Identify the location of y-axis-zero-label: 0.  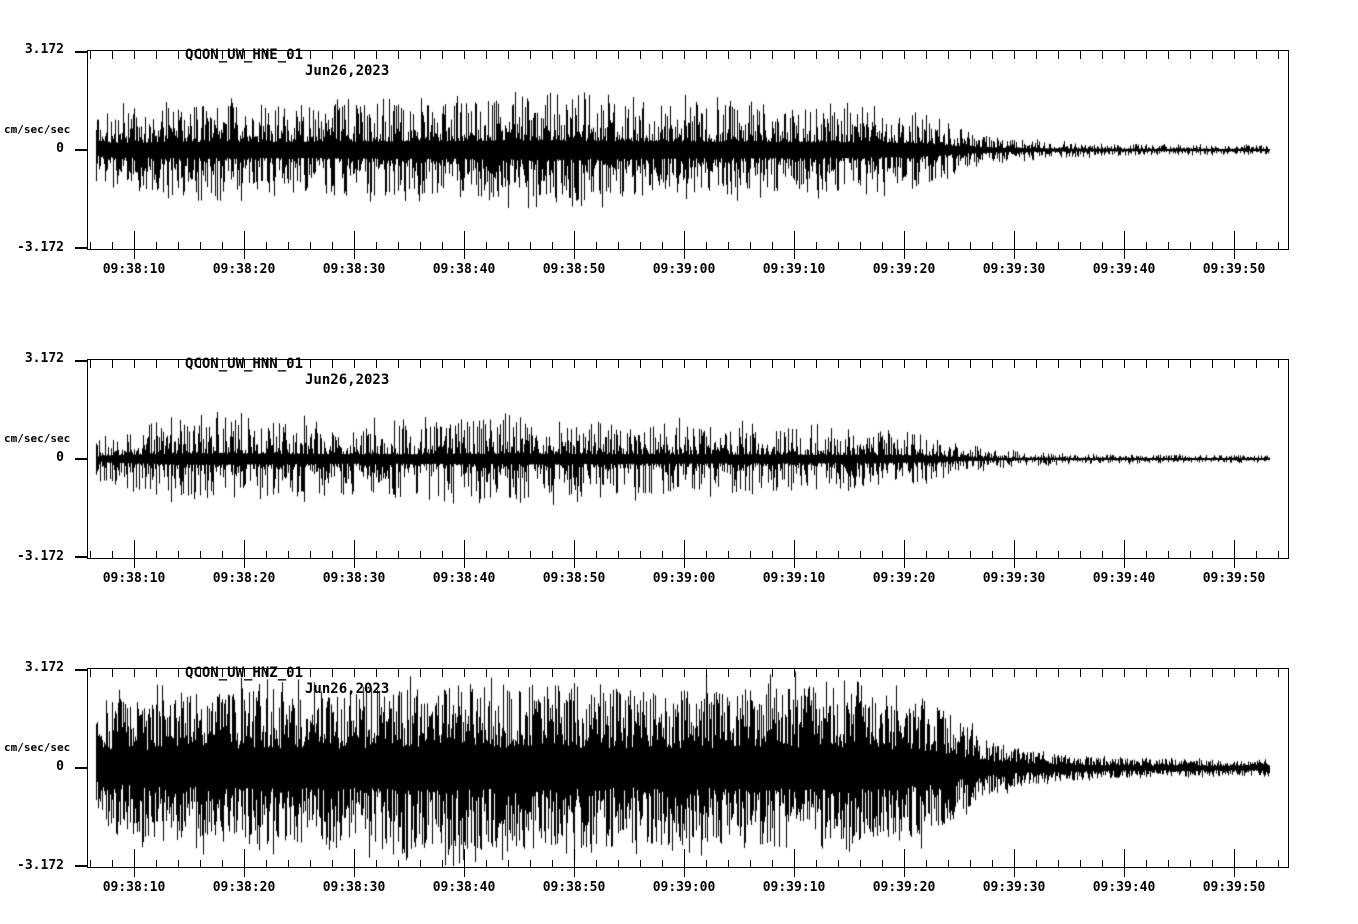
(60, 148).